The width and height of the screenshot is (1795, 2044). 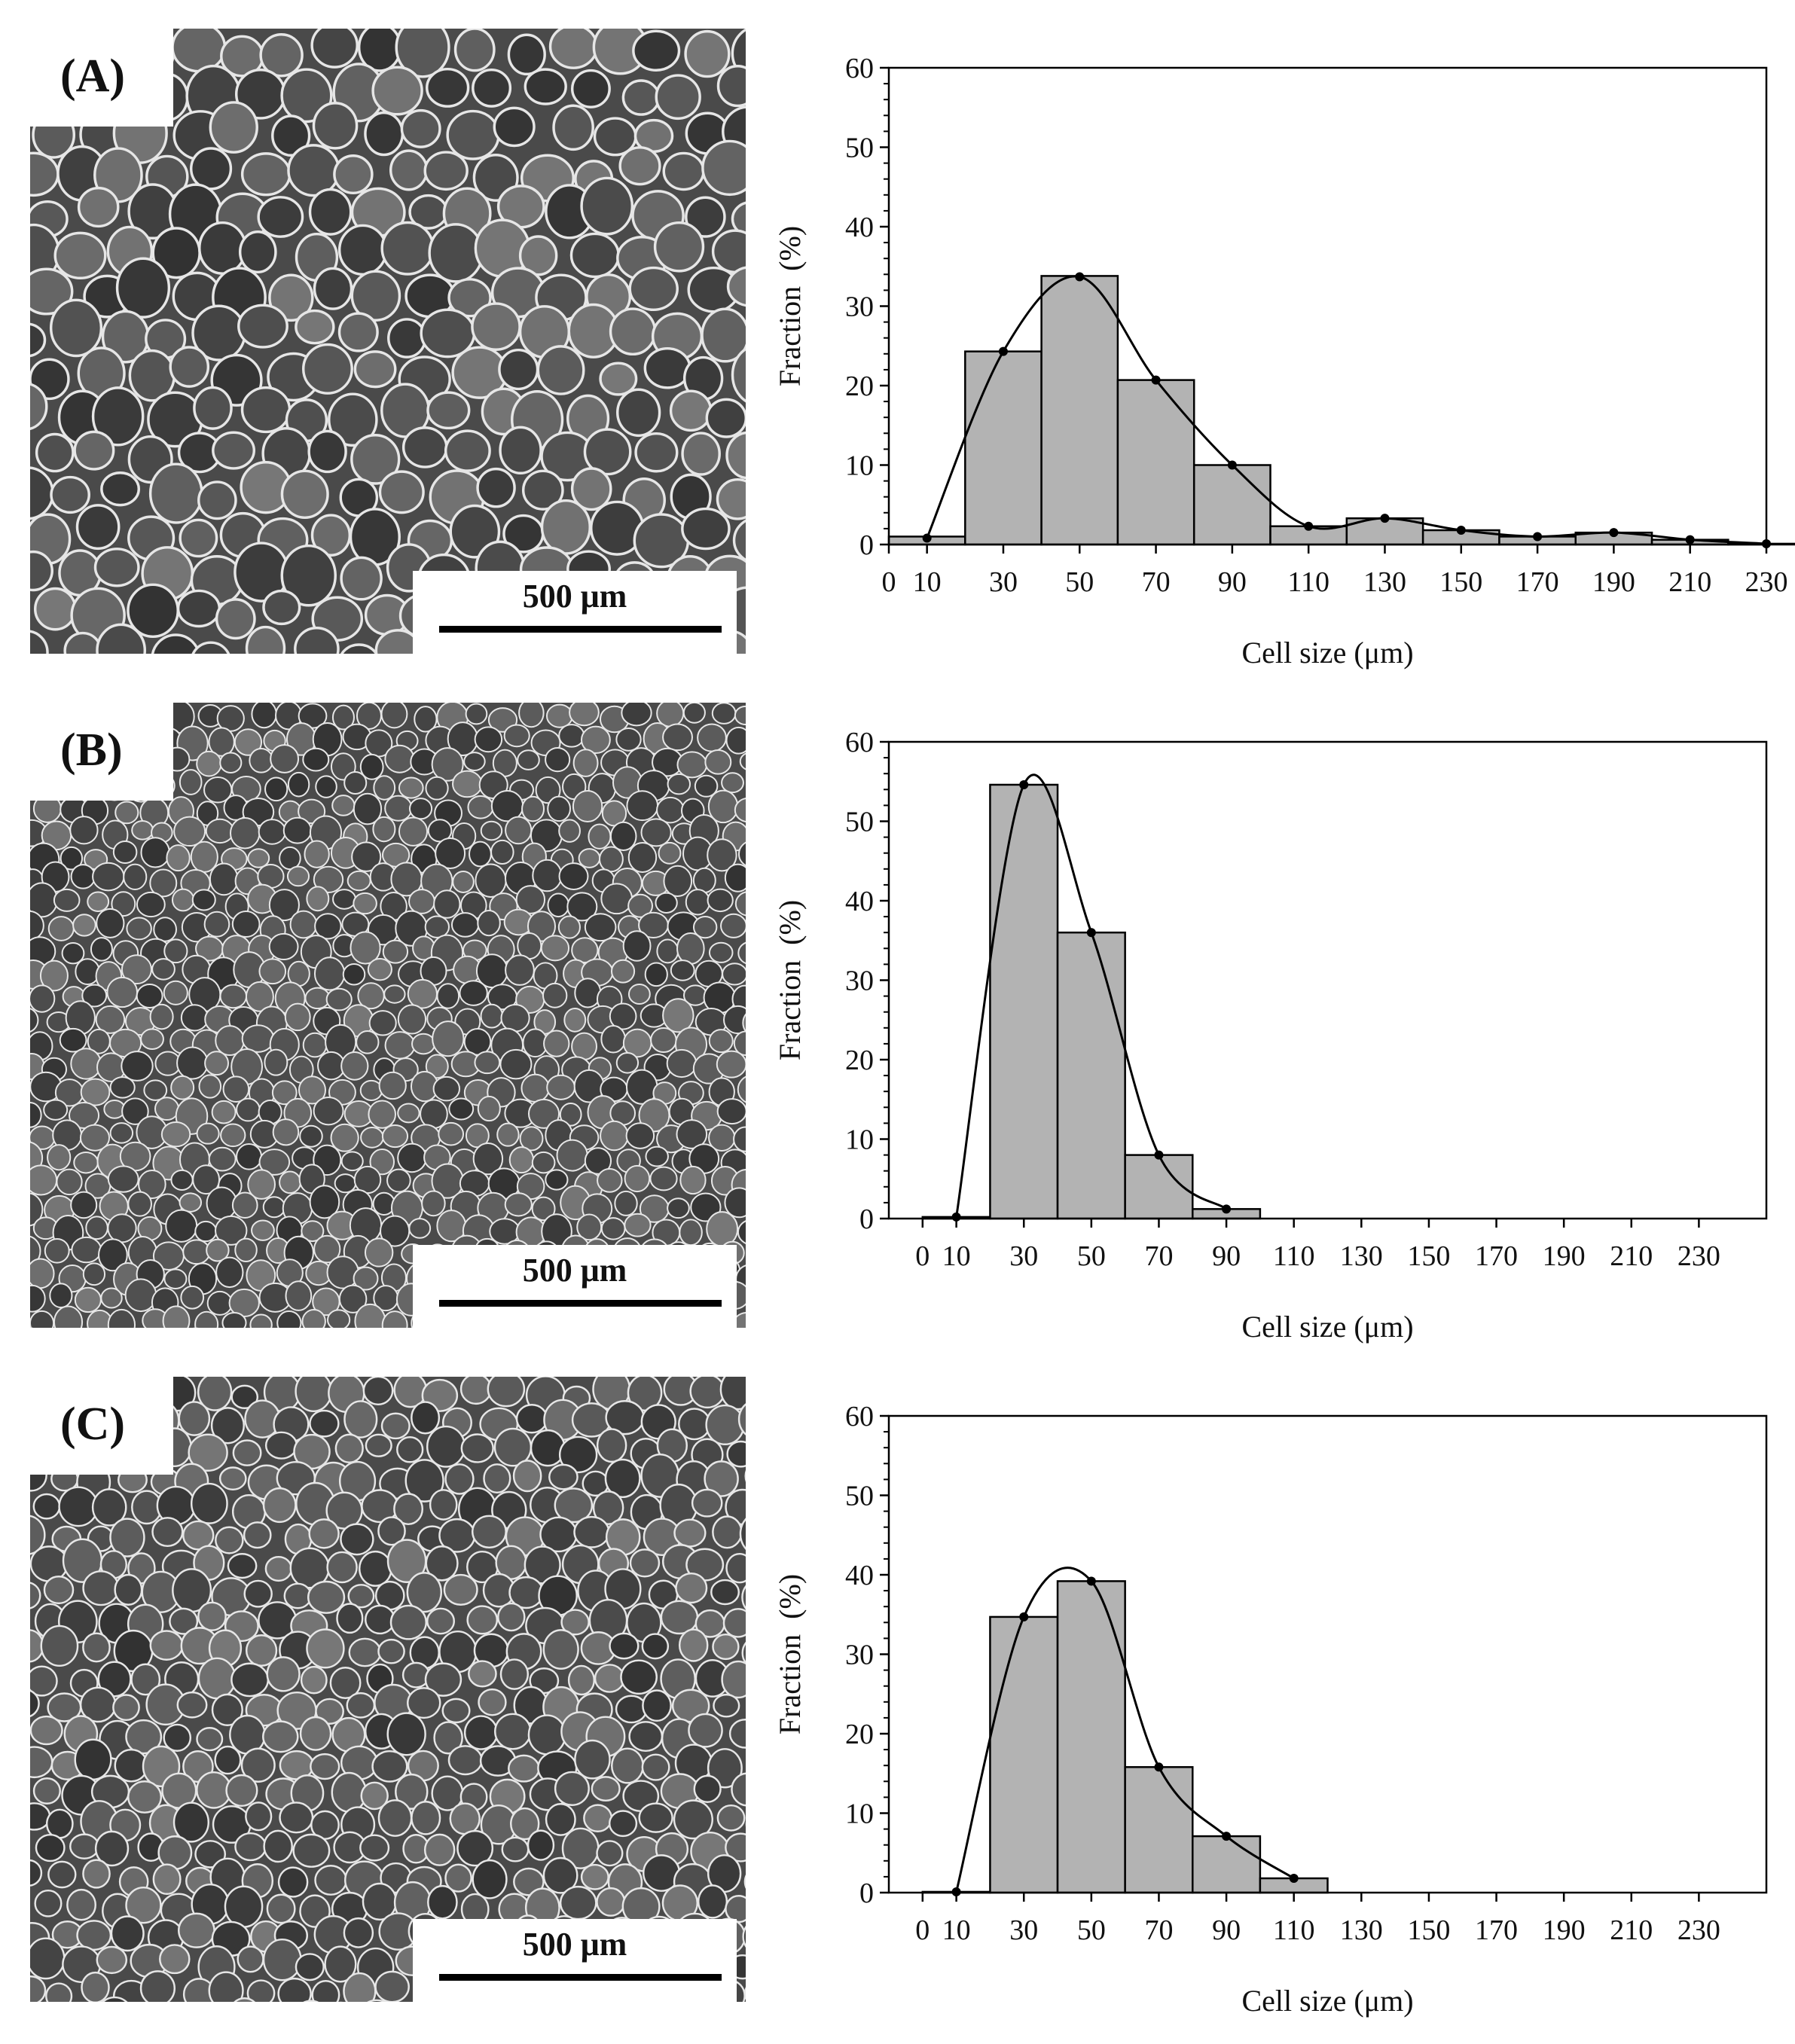 I want to click on sem-micrograph-c: (C) 500 μm, so click(x=388, y=1690).